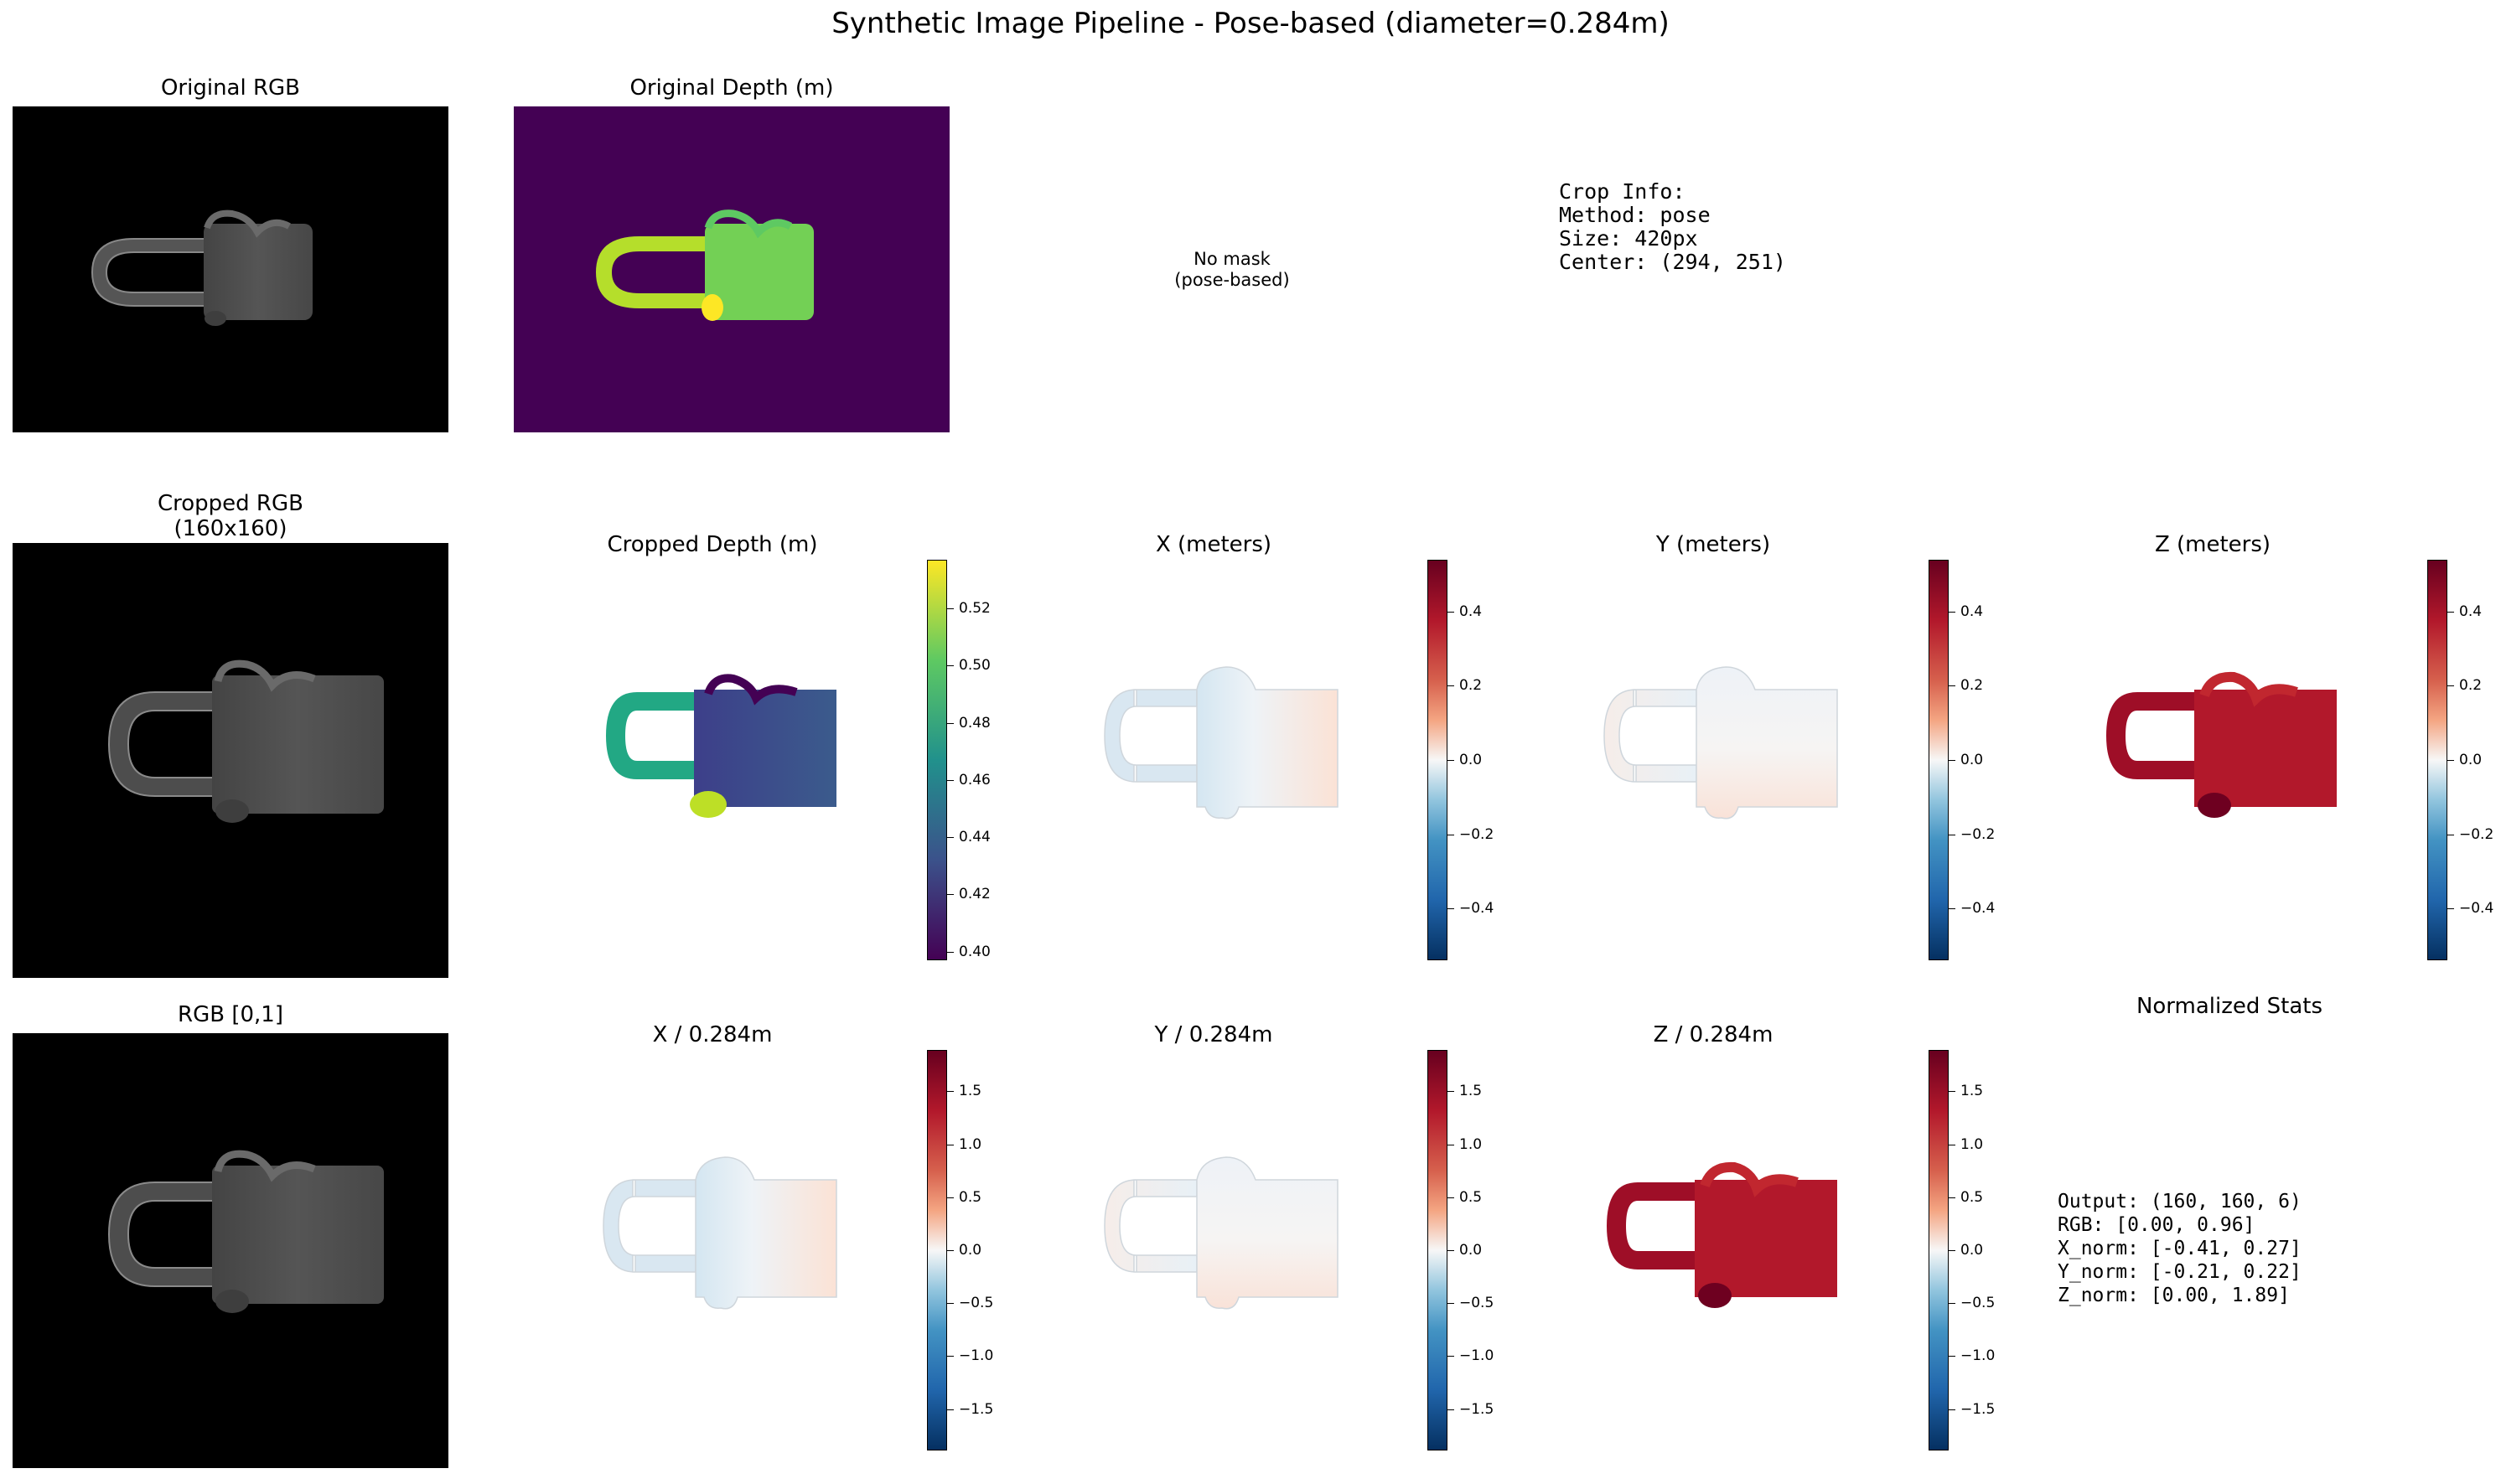 Image resolution: width=2501 pixels, height=1484 pixels. What do you see at coordinates (230, 516) in the screenshot?
I see `cropped-rgb-title: Cropped RGB (160x160)` at bounding box center [230, 516].